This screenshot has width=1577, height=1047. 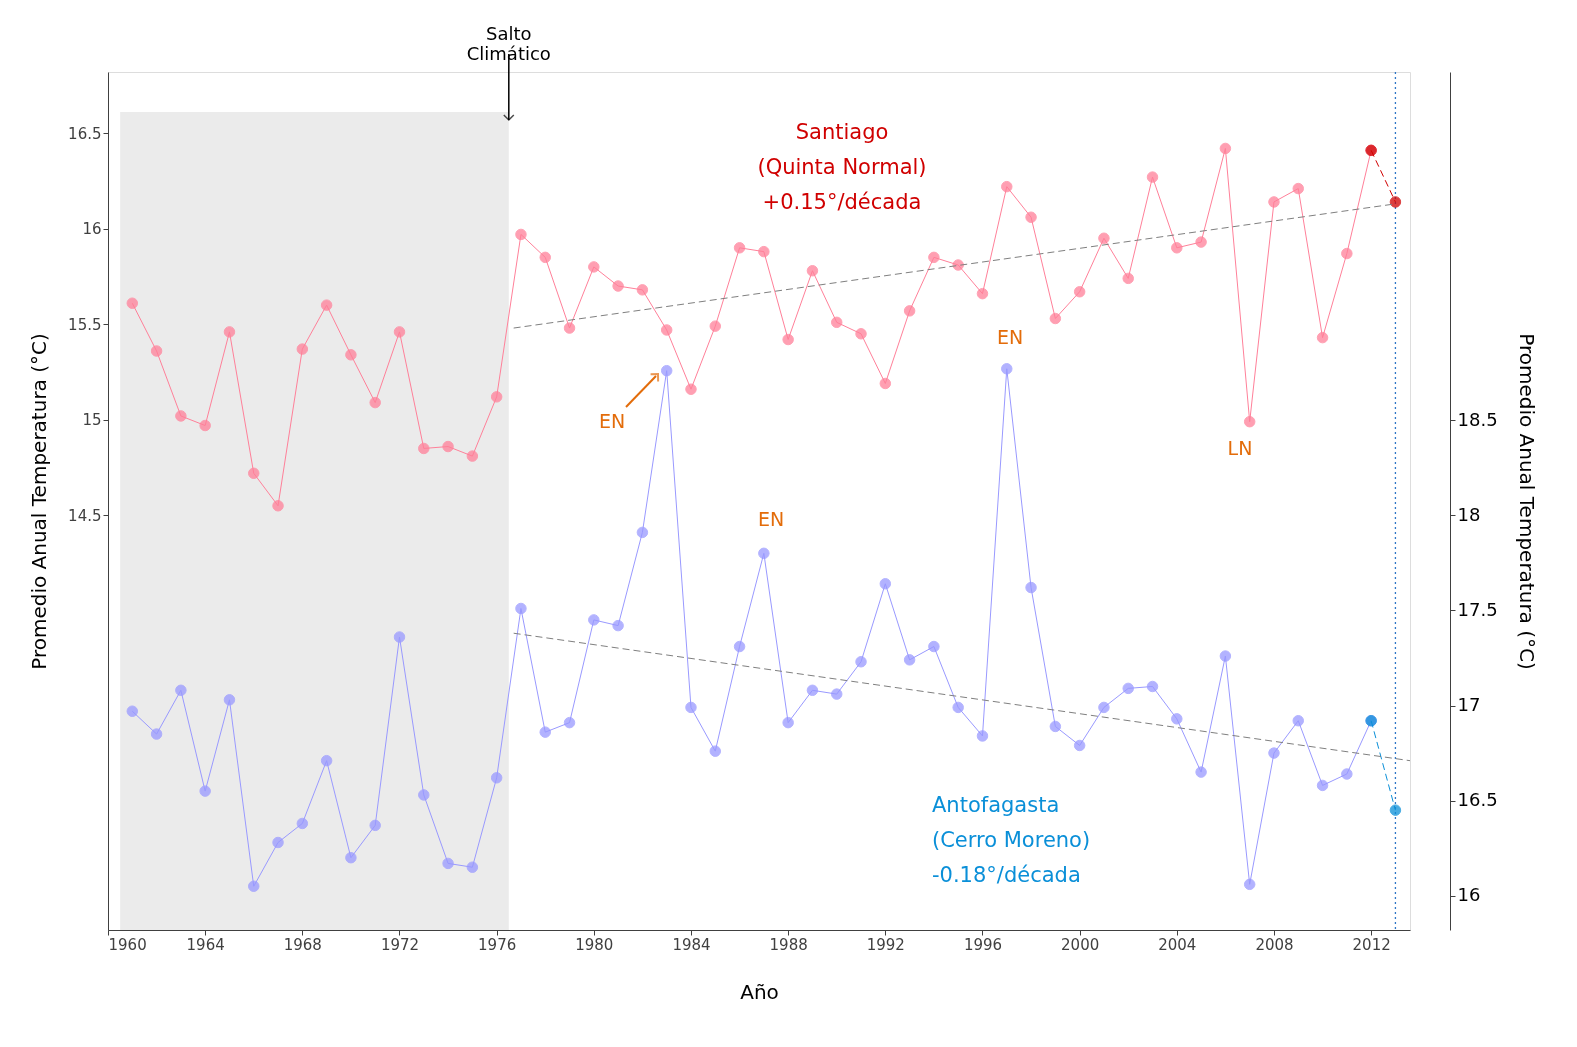 What do you see at coordinates (1274, 944) in the screenshot?
I see `x-tick-label: 2008` at bounding box center [1274, 944].